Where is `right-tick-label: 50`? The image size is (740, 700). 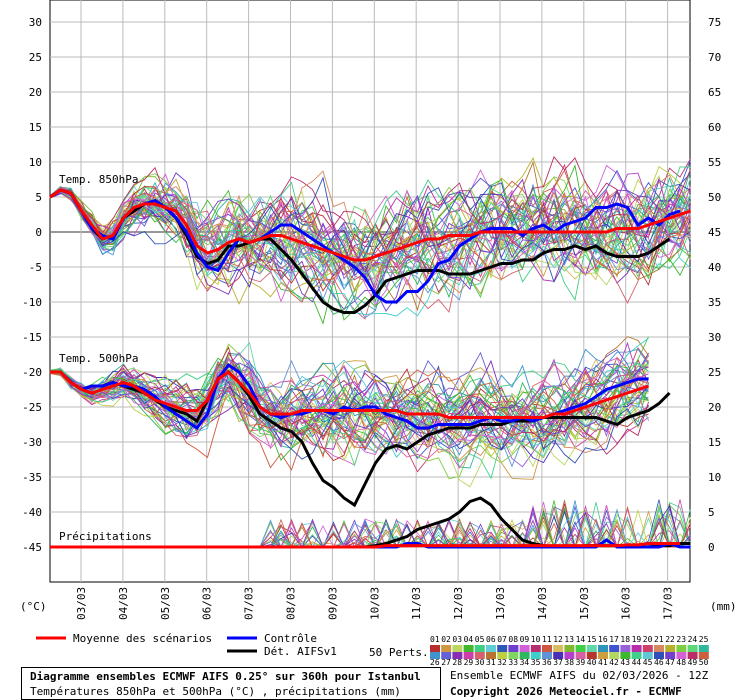 right-tick-label: 50 is located at coordinates (714, 197).